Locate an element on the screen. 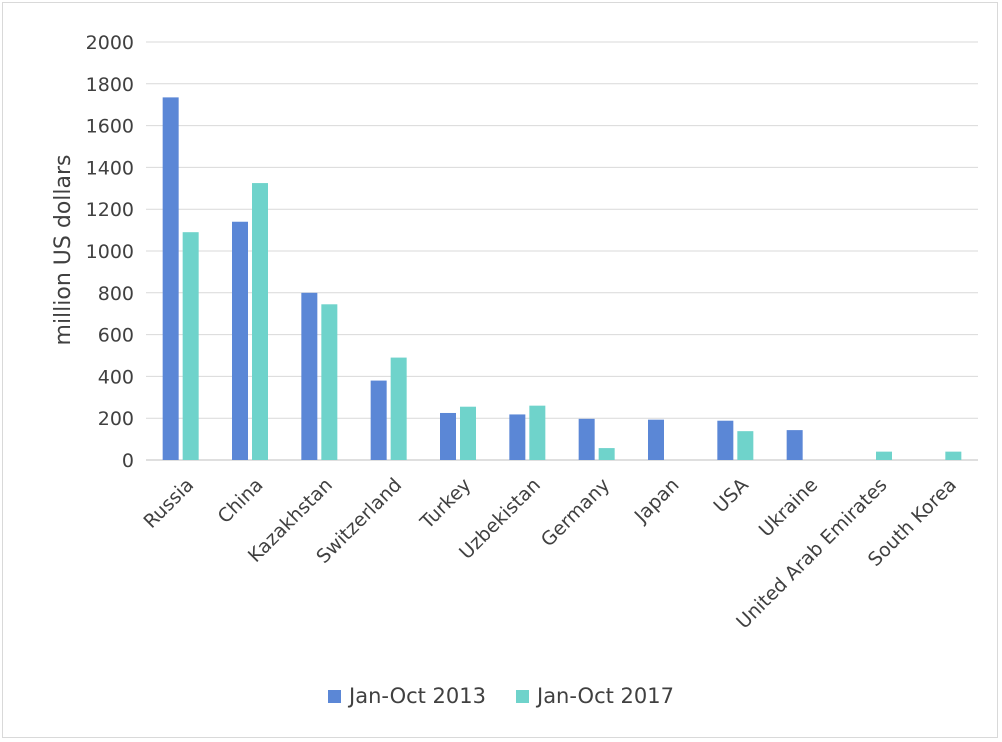 The width and height of the screenshot is (1002, 742). bar-1-japan is located at coordinates (656, 439).